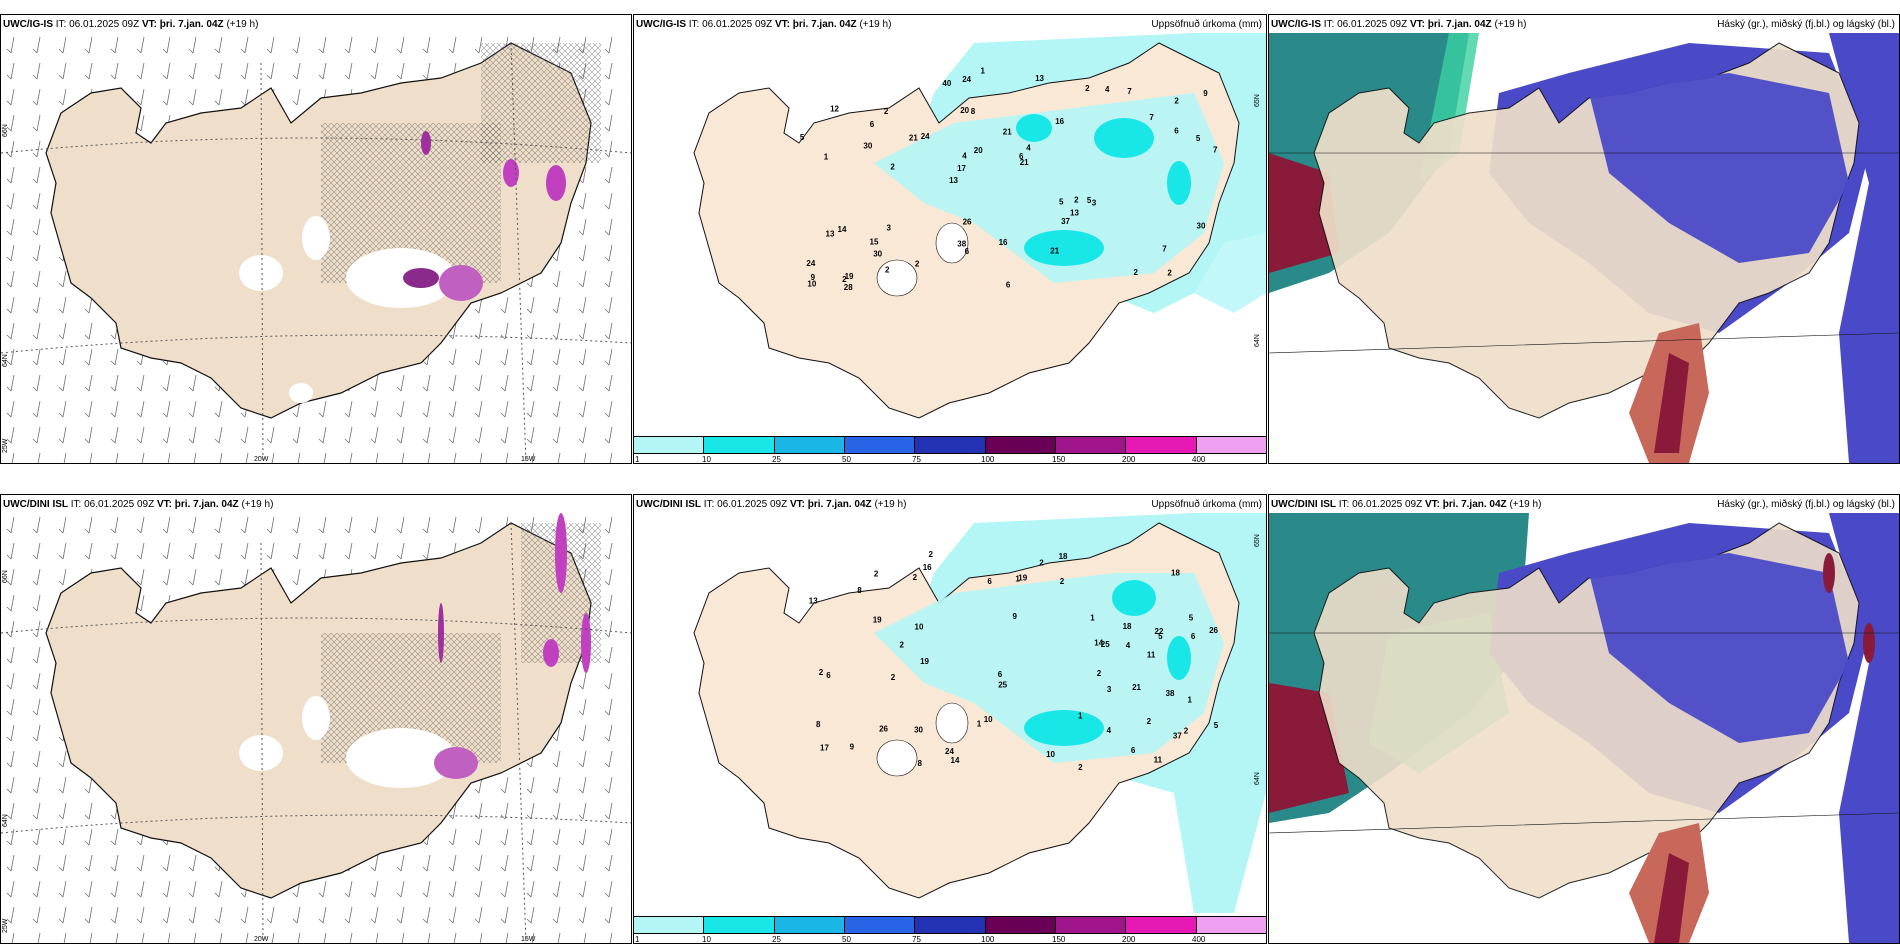  What do you see at coordinates (1105, 644) in the screenshot?
I see `precip-amount-label: 25` at bounding box center [1105, 644].